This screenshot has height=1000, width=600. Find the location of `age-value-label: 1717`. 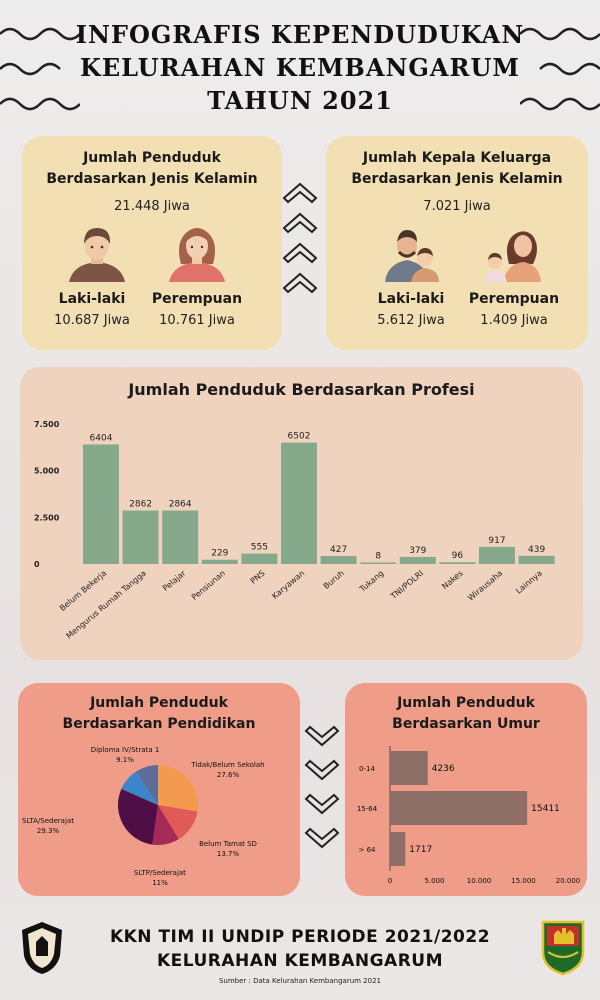

age-value-label: 1717 is located at coordinates (420, 850).